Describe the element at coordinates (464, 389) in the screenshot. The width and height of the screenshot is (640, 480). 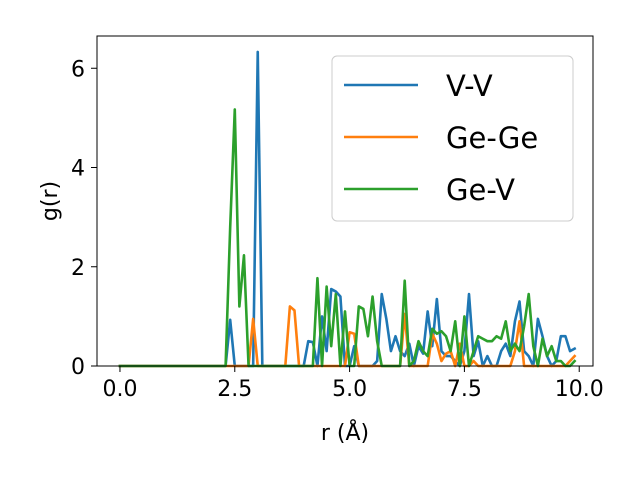
I see `x-tick-label: 7.5` at that location.